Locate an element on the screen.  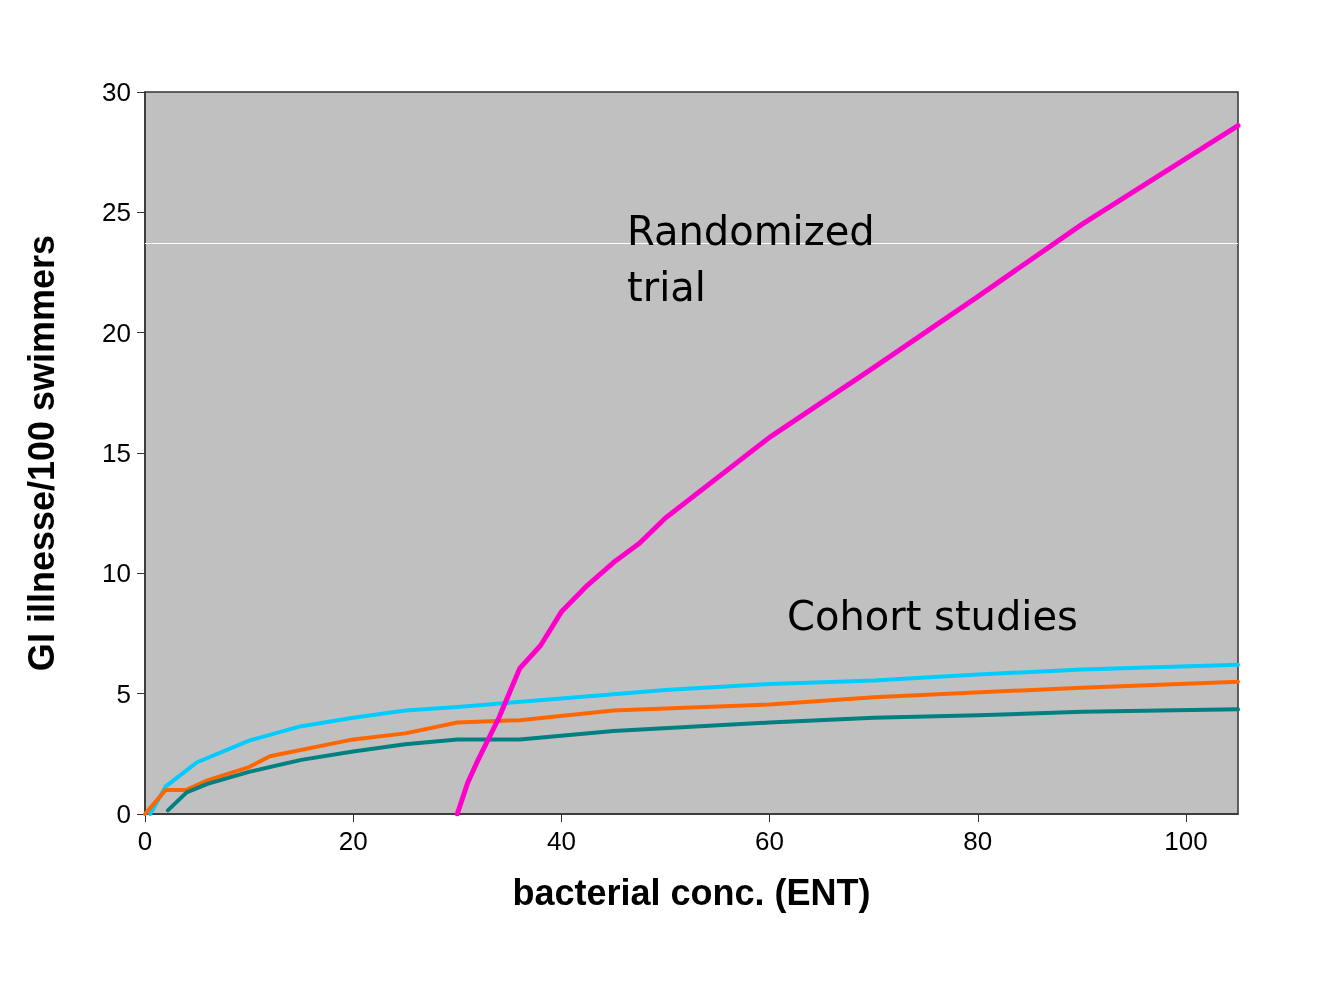
x-tick-label: 0 is located at coordinates (145, 841).